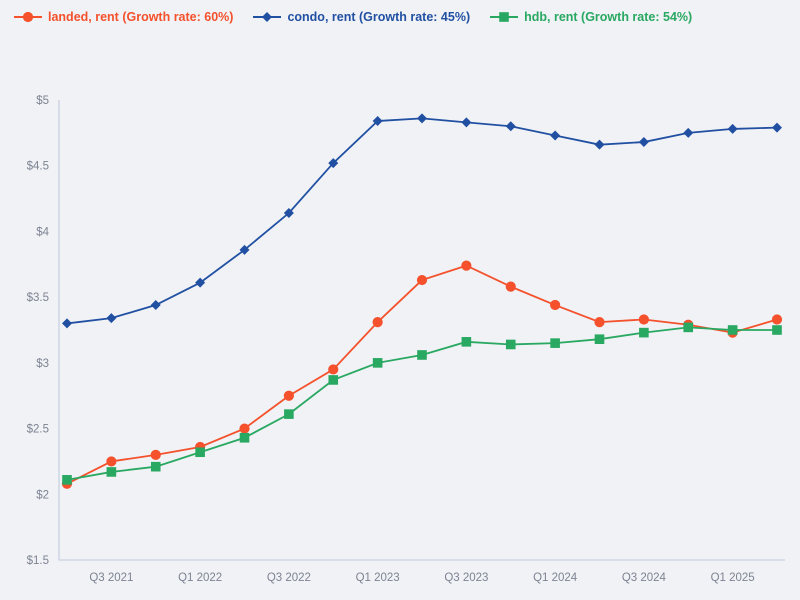 The width and height of the screenshot is (800, 600). Describe the element at coordinates (38, 298) in the screenshot. I see `y-axis-tick-label: $3.5` at that location.